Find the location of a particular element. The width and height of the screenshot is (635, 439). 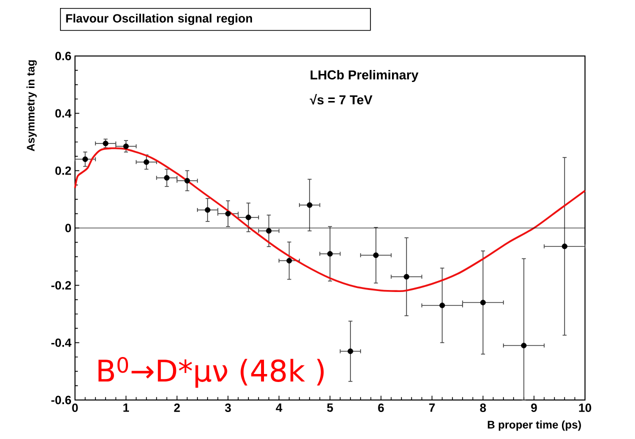

y-axis-title: Asymmetry in tag is located at coordinates (31, 106).